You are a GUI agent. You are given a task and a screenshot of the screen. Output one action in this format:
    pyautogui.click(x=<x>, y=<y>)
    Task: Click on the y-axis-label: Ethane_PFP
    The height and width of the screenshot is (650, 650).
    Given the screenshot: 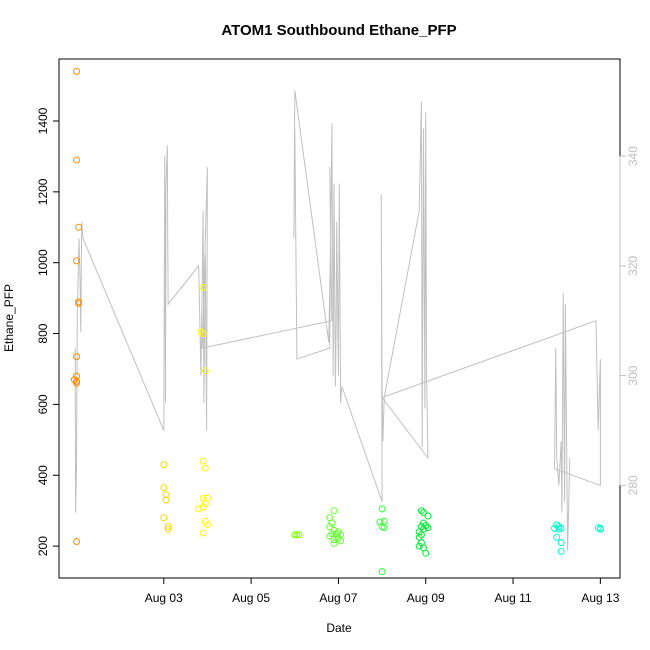 What is the action you would take?
    pyautogui.click(x=9, y=318)
    